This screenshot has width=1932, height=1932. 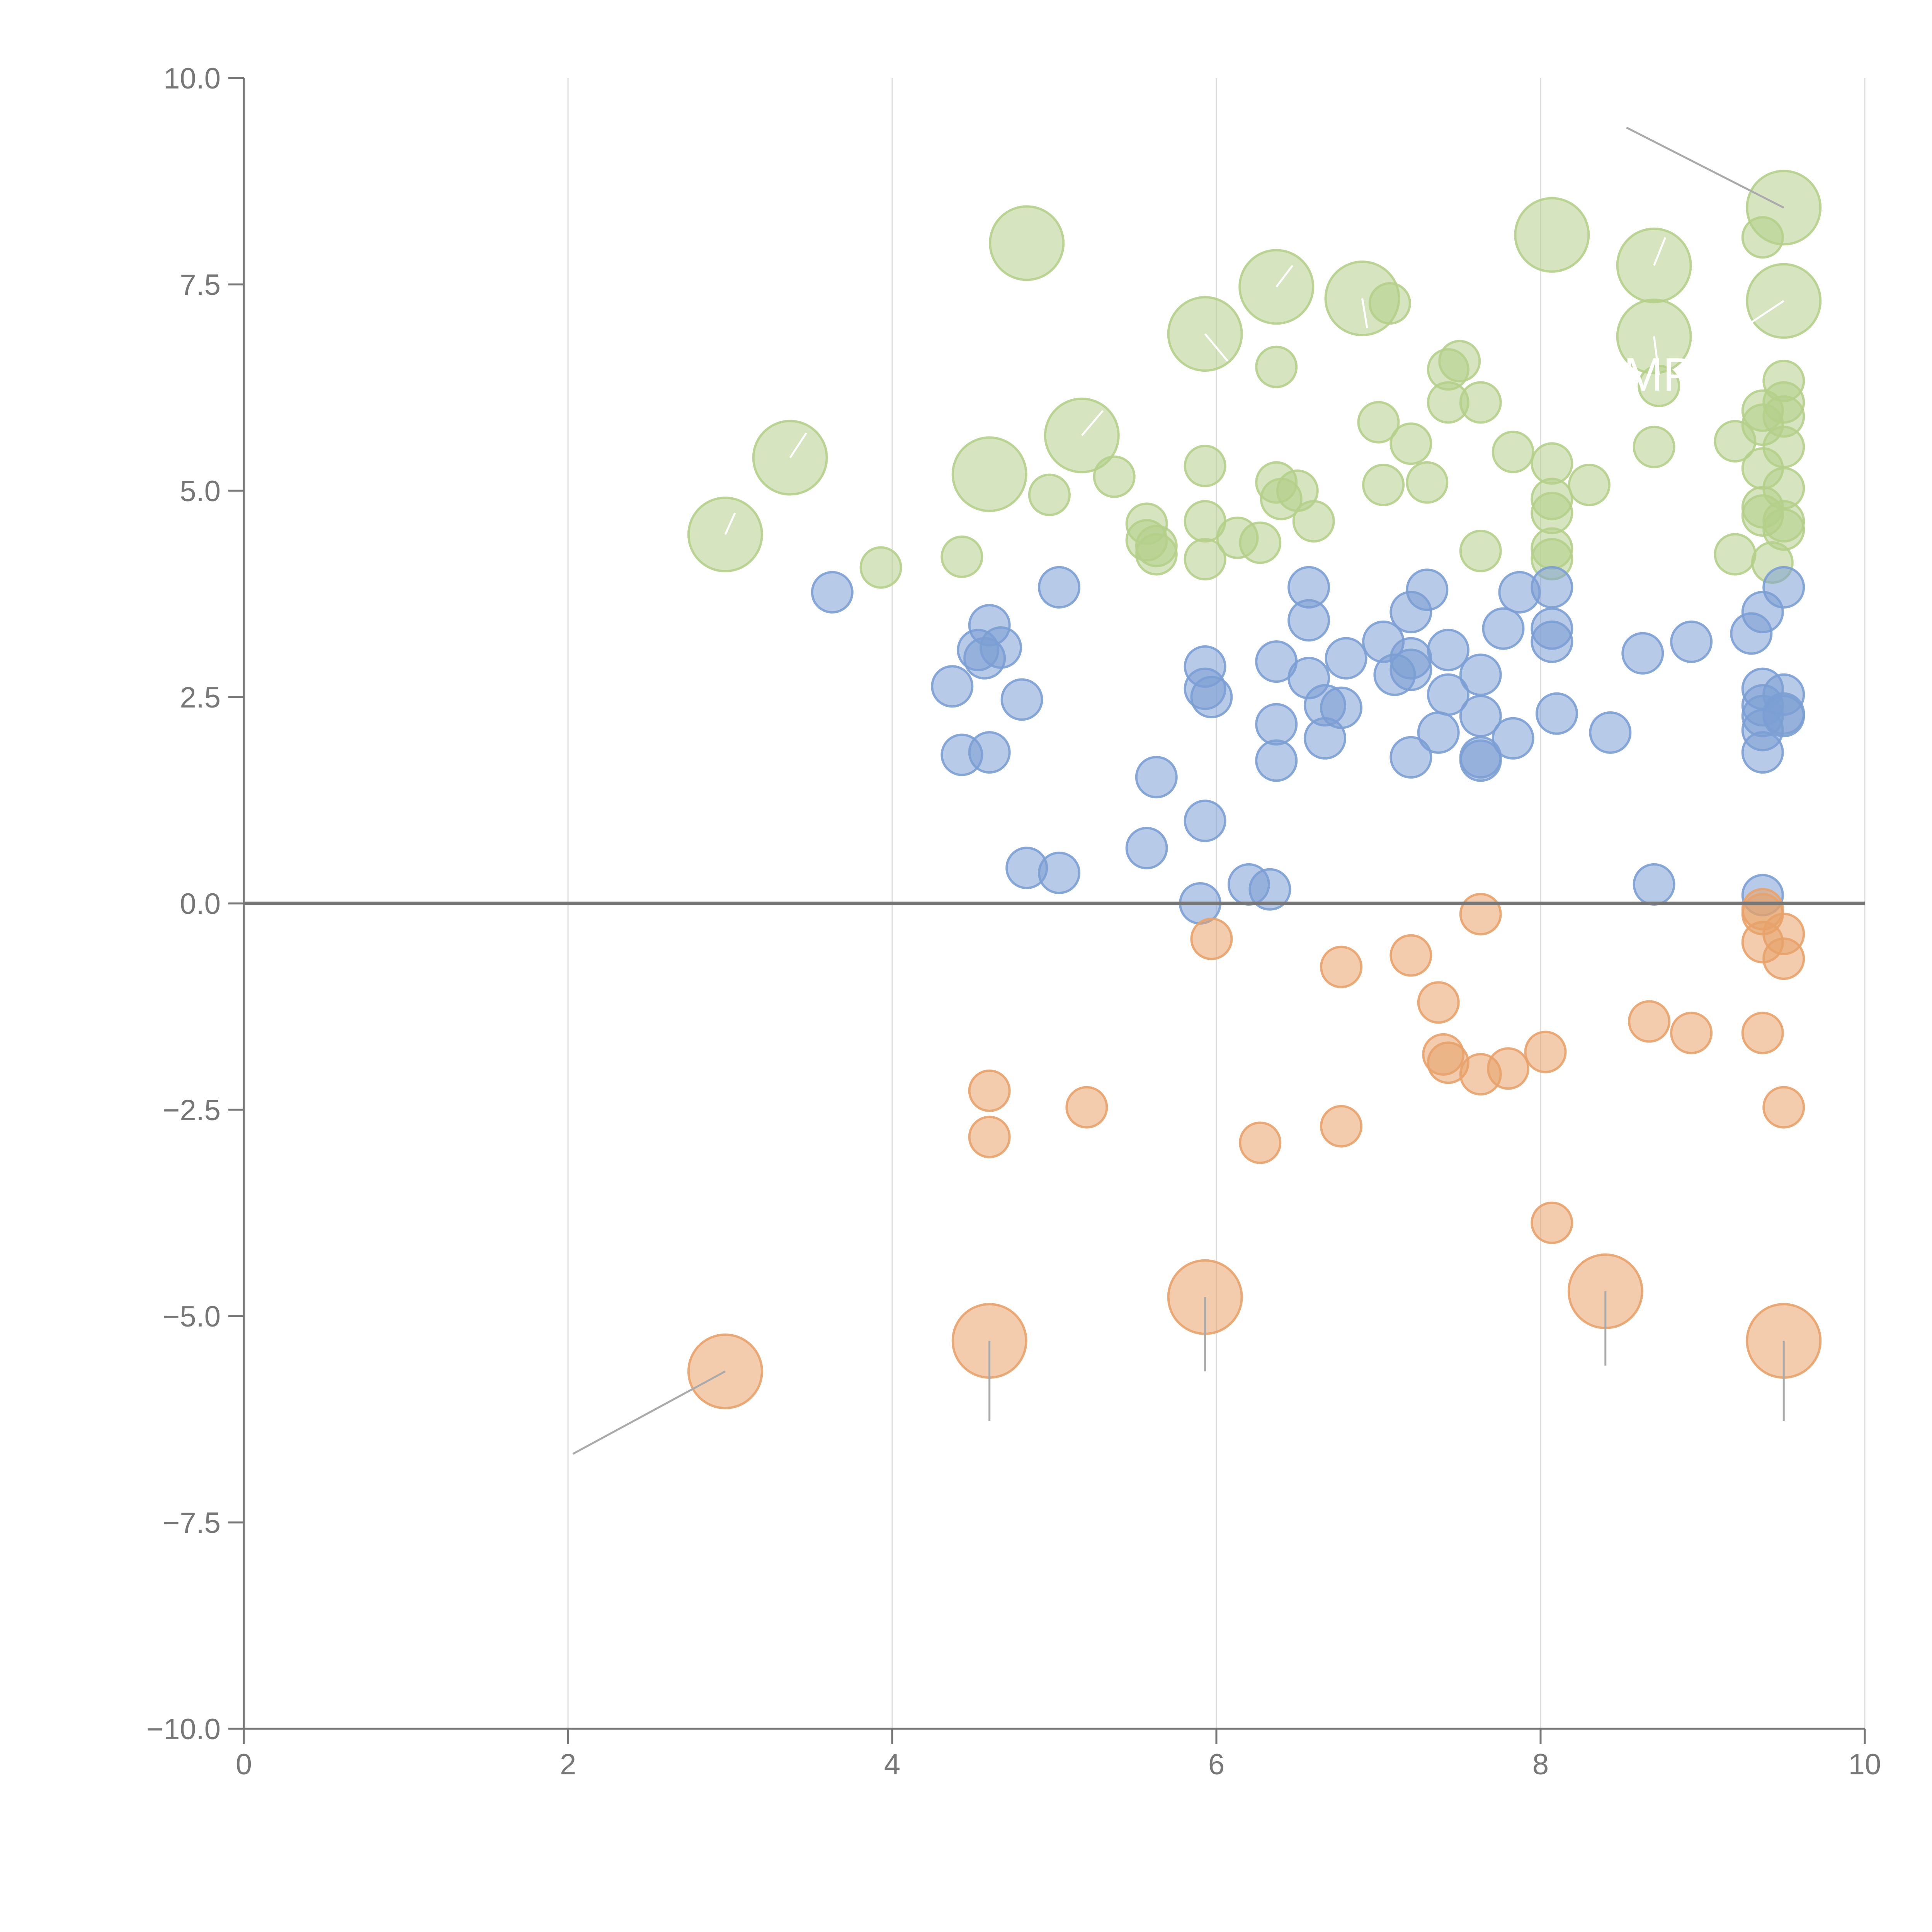 I want to click on x-tick-label: 10, so click(x=1865, y=1765).